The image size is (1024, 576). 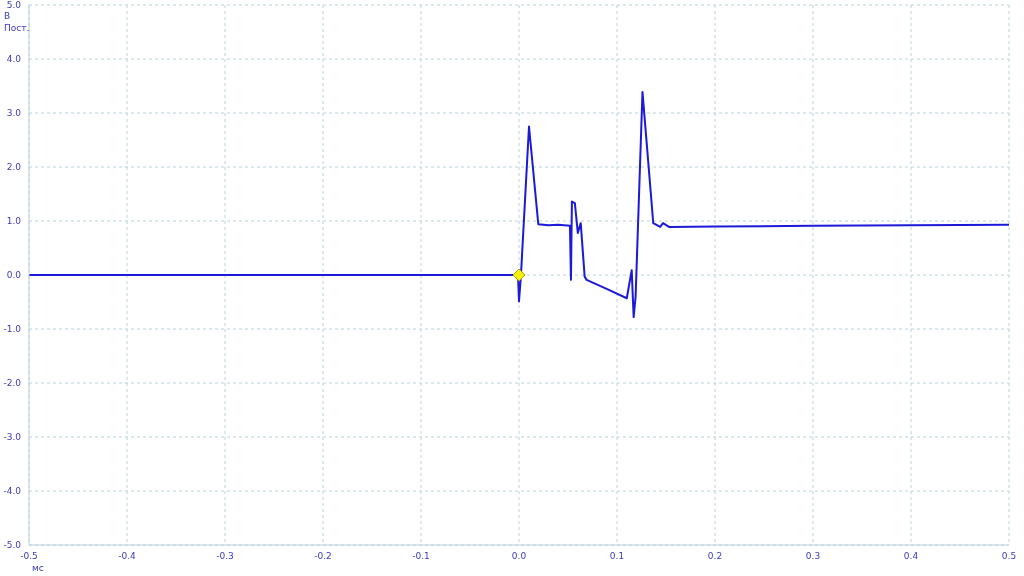 I want to click on y-tick-label: -2.0, so click(x=12, y=383).